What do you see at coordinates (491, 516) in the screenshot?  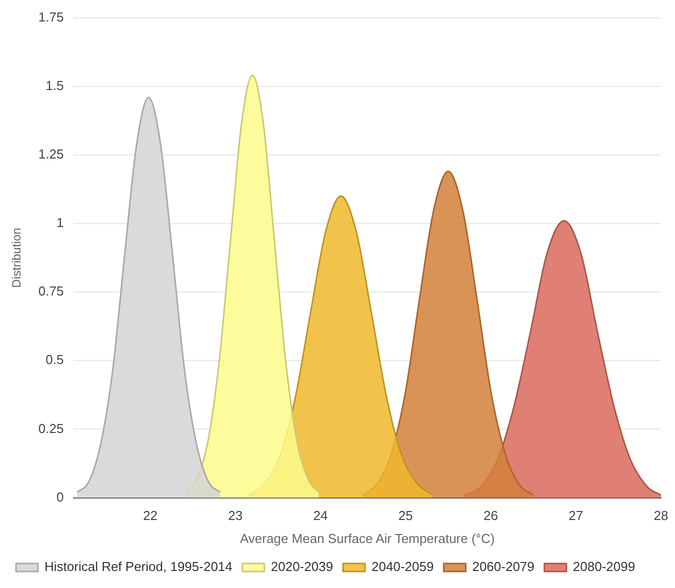 I see `x-tick-label: 26` at bounding box center [491, 516].